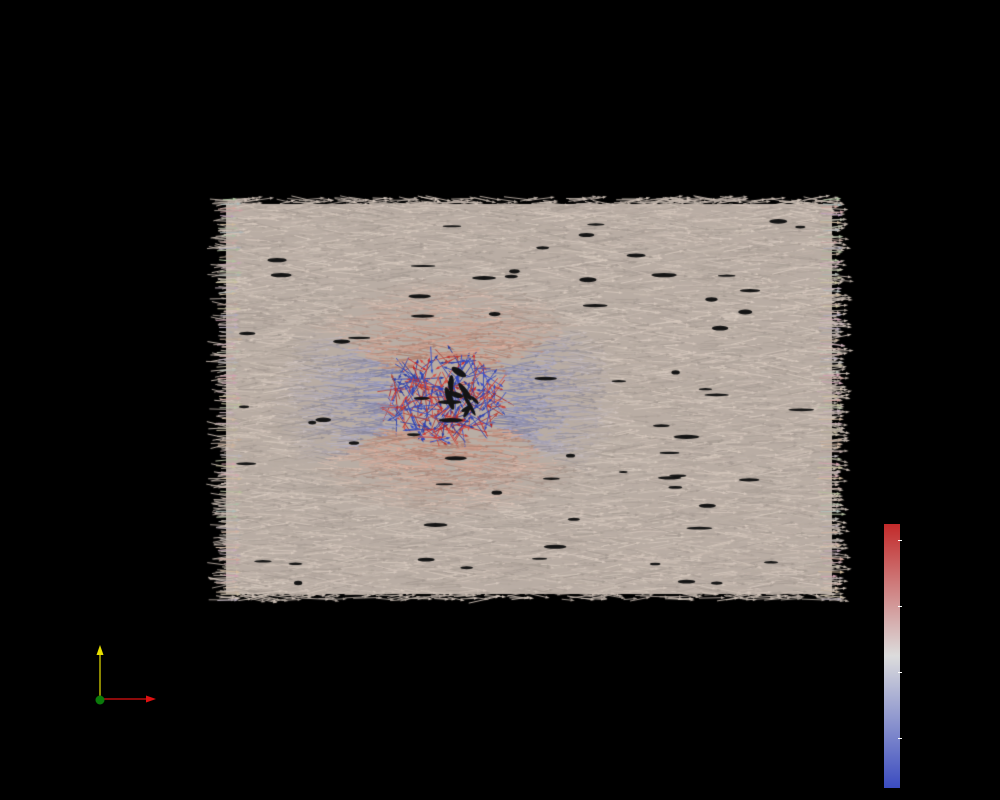  I want to click on x-axis-arrow, so click(128, 699).